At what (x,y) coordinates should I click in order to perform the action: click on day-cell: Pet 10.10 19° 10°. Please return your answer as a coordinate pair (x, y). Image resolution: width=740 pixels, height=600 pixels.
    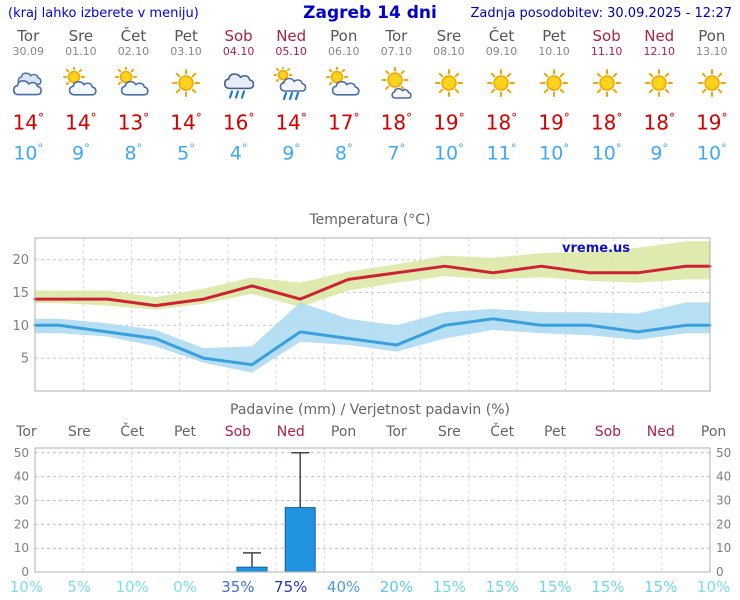
    Looking at the image, I should click on (554, 96).